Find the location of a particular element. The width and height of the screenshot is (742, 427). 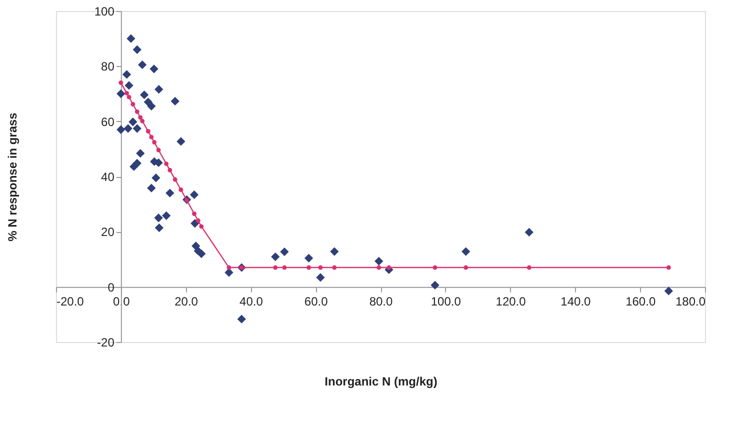

x-tick-label: 0.0 is located at coordinates (121, 301).